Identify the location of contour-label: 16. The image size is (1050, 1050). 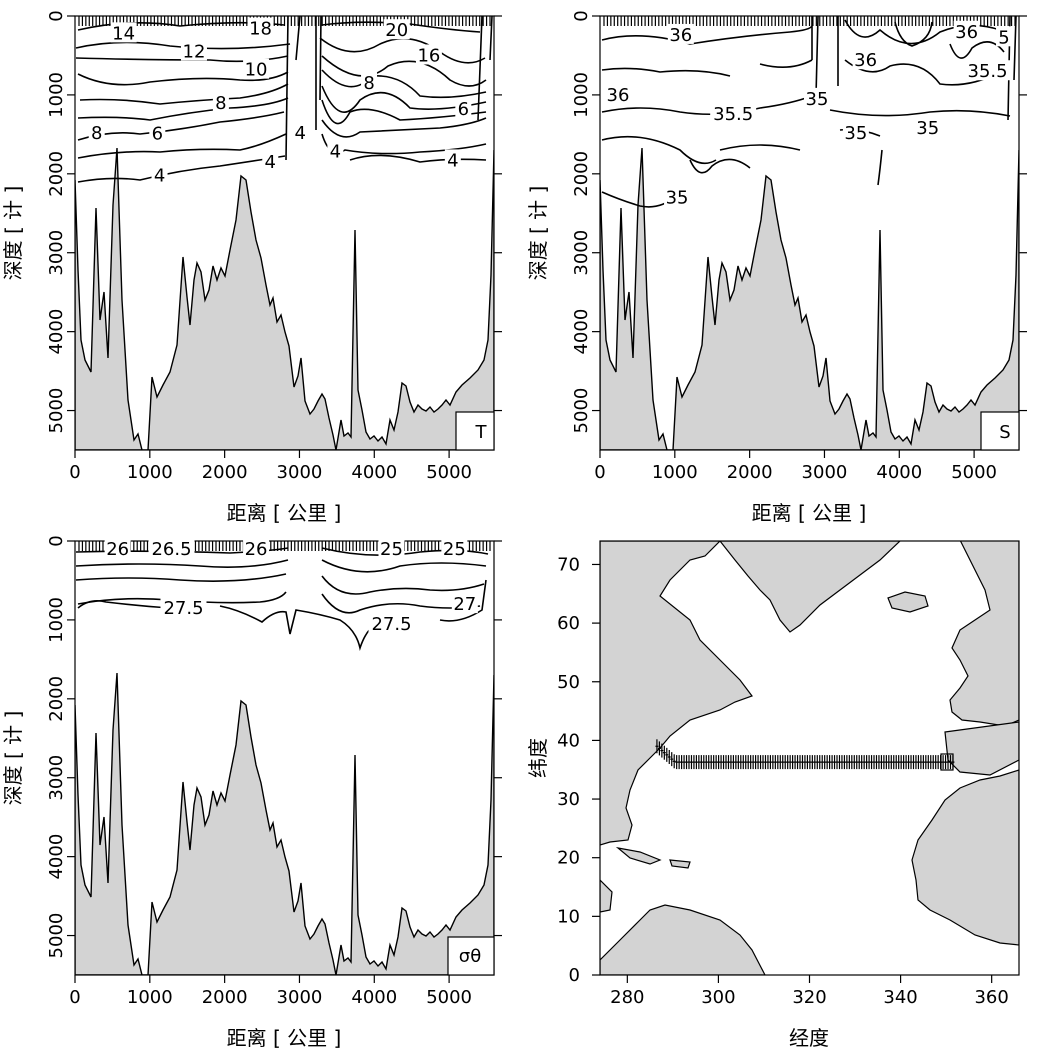
(428, 55).